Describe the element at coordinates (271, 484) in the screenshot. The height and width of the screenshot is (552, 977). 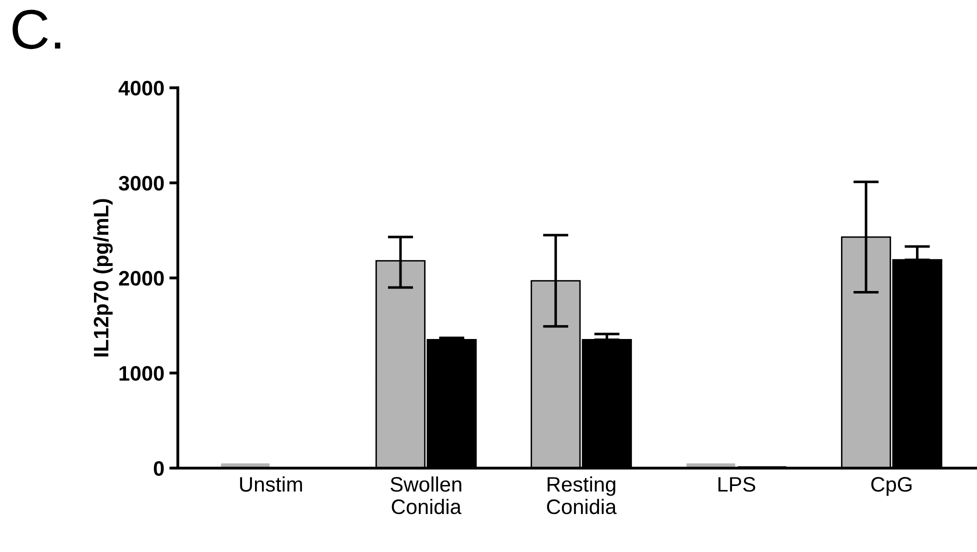
I see `x-tick-label: Unstim` at that location.